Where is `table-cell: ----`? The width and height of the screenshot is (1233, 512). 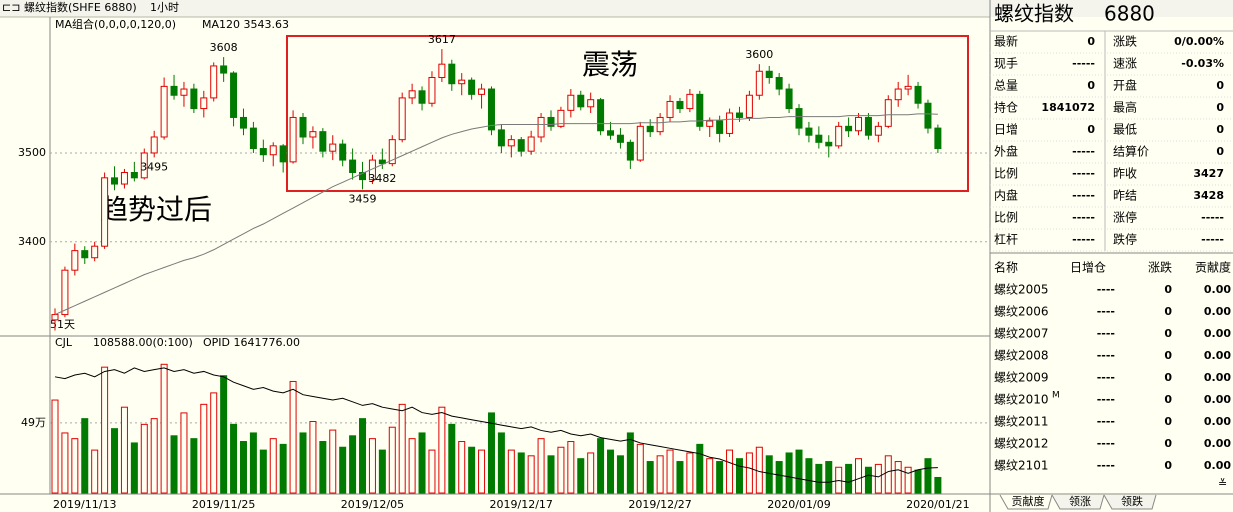 table-cell: ---- is located at coordinates (1106, 311).